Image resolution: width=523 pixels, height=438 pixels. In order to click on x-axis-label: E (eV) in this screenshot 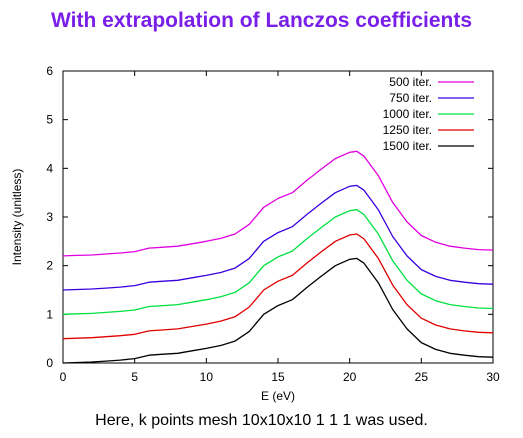, I will do `click(278, 396)`.